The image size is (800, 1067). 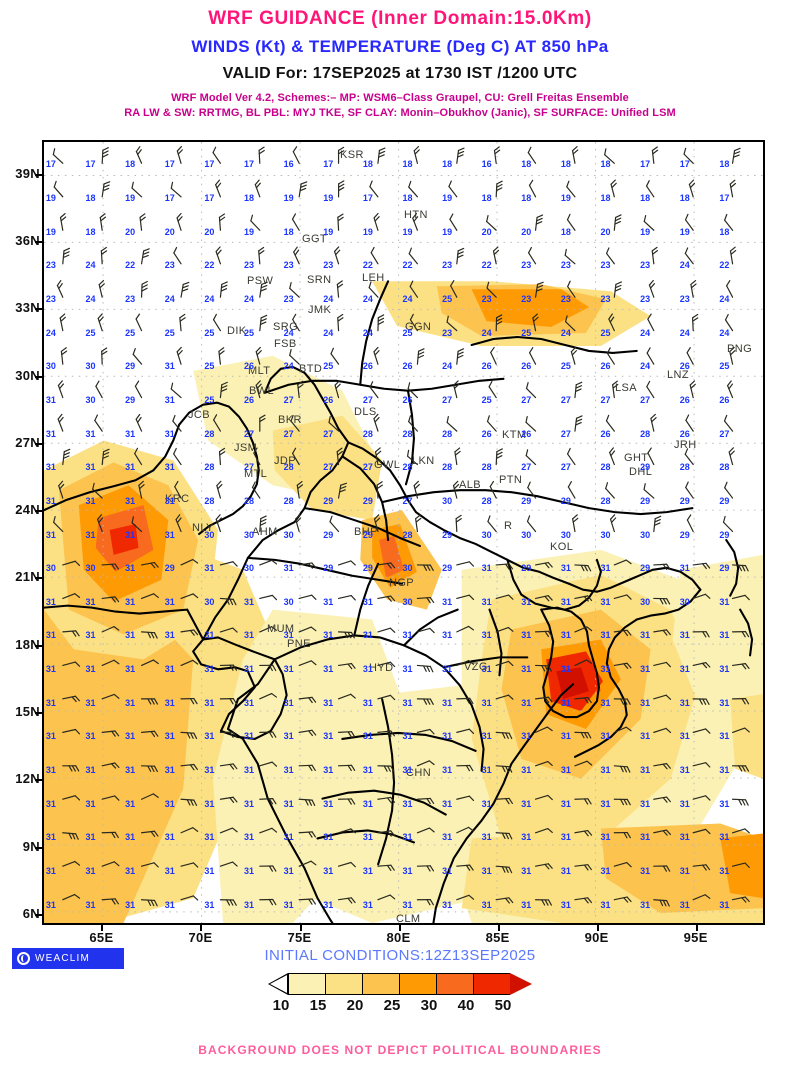 I want to click on colorbar-ticks: 10 15 20 25 30 40 50, so click(x=400, y=1005).